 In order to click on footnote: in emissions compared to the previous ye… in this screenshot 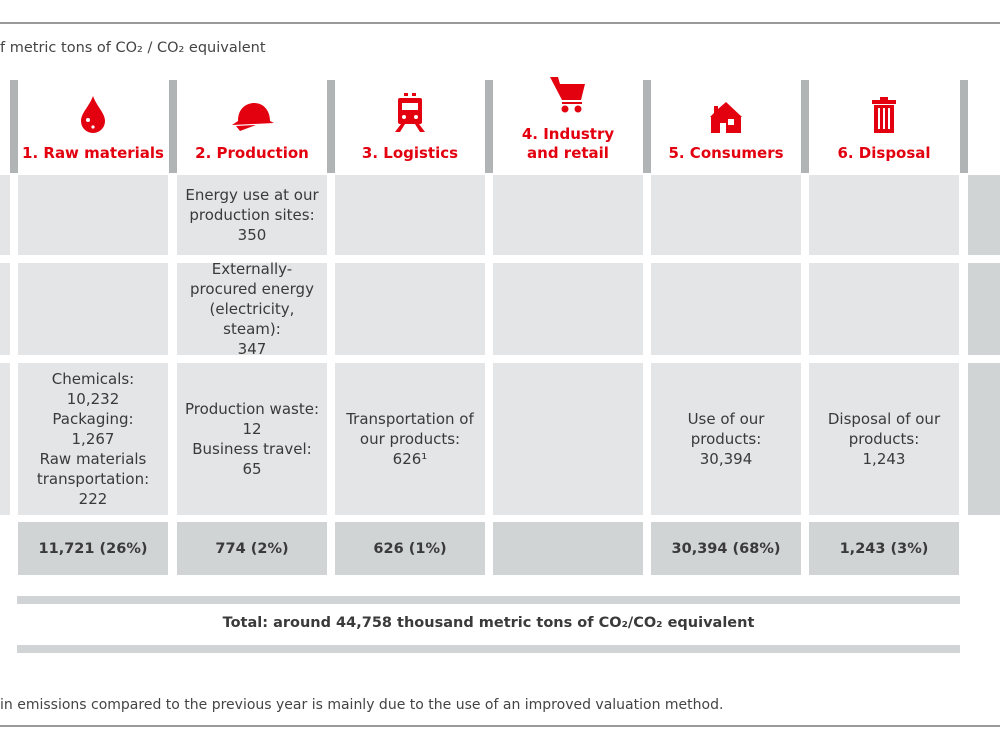, I will do `click(362, 705)`.